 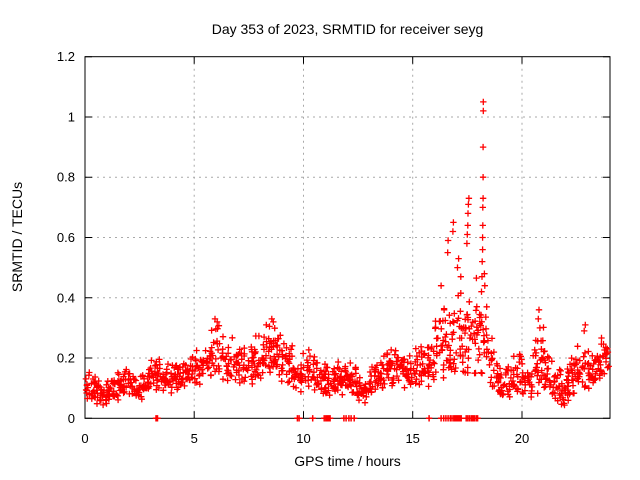 What do you see at coordinates (71, 418) in the screenshot?
I see `y-tick-label: 0` at bounding box center [71, 418].